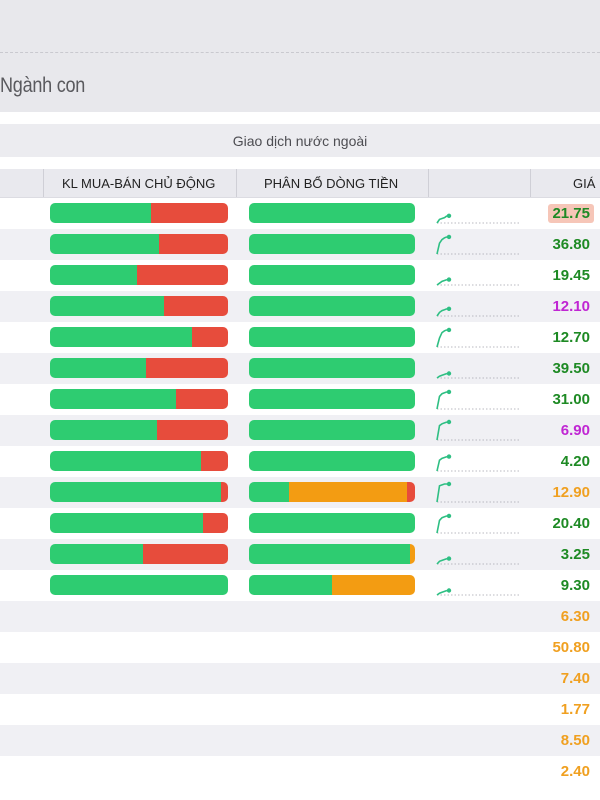 The height and width of the screenshot is (800, 600). I want to click on table-row: 3.25, so click(300, 554).